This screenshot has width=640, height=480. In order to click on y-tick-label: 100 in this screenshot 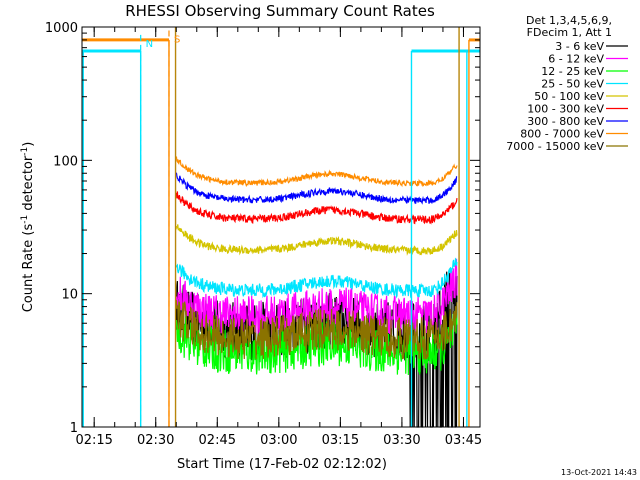, I will do `click(65, 161)`.